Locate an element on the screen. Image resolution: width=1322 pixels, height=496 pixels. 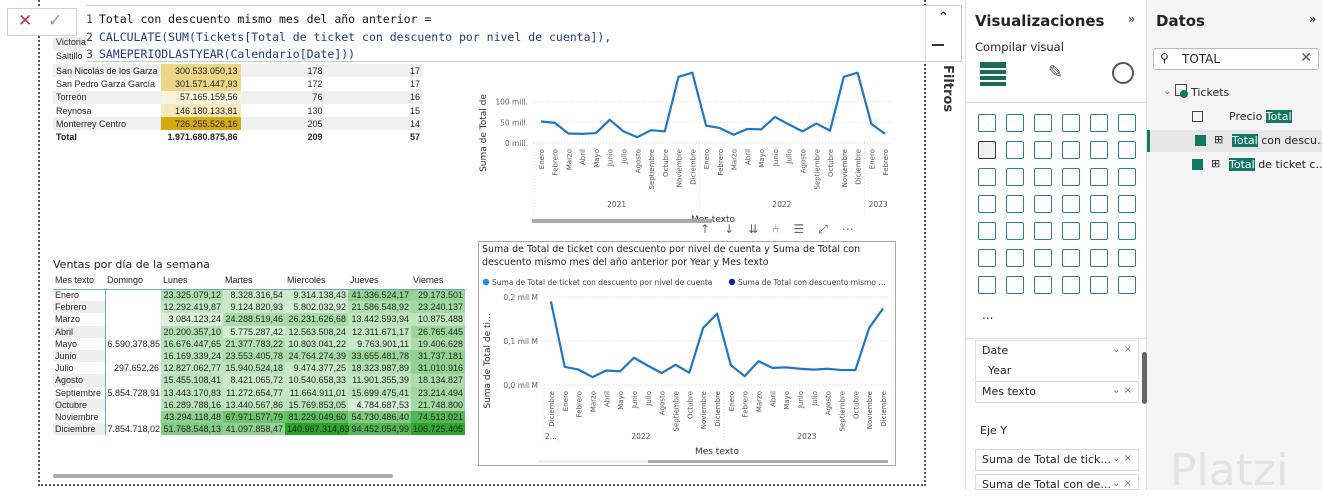
table-horizontal-scrollbar is located at coordinates (223, 476).